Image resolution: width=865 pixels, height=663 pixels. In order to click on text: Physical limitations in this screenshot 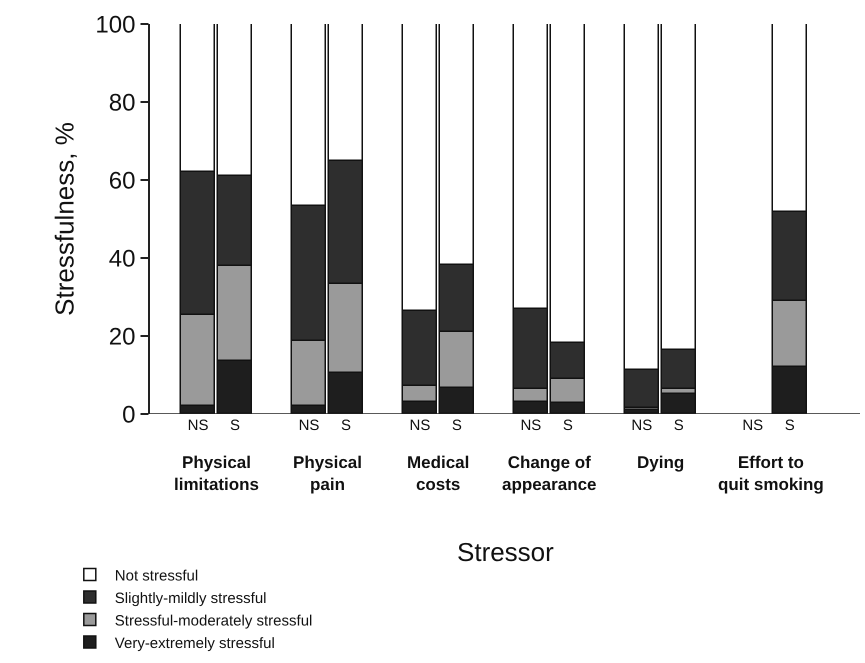, I will do `click(217, 473)`.